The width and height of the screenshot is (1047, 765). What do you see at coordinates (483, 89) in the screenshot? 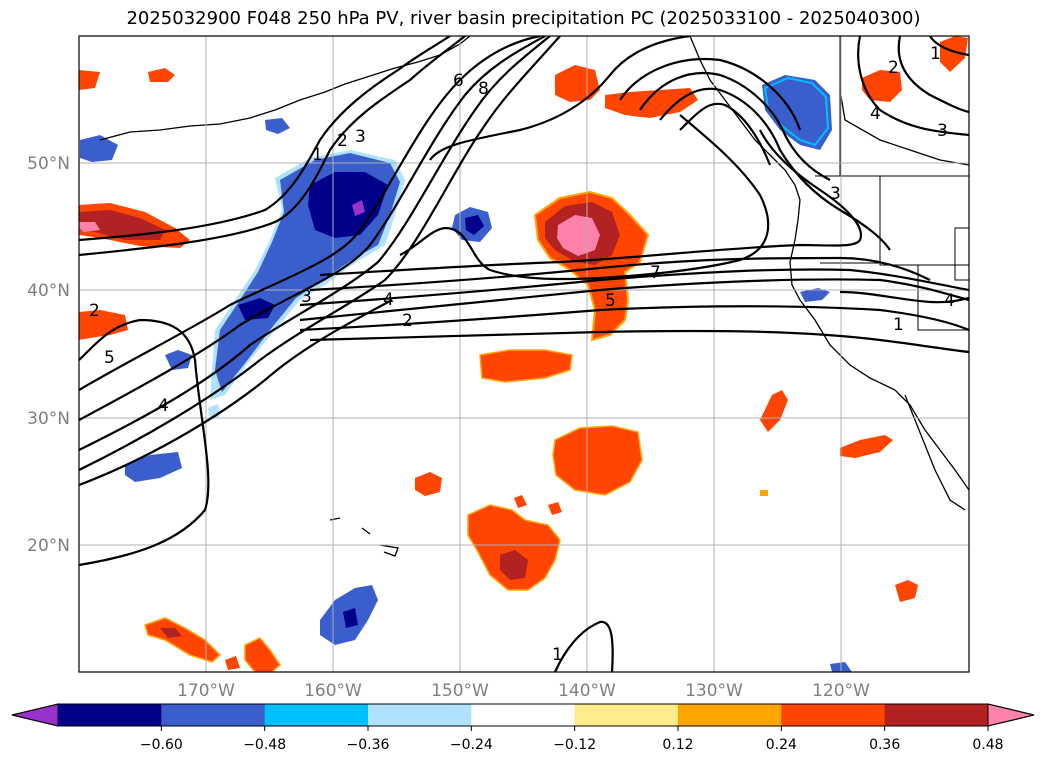
I see `contour-label: 8` at bounding box center [483, 89].